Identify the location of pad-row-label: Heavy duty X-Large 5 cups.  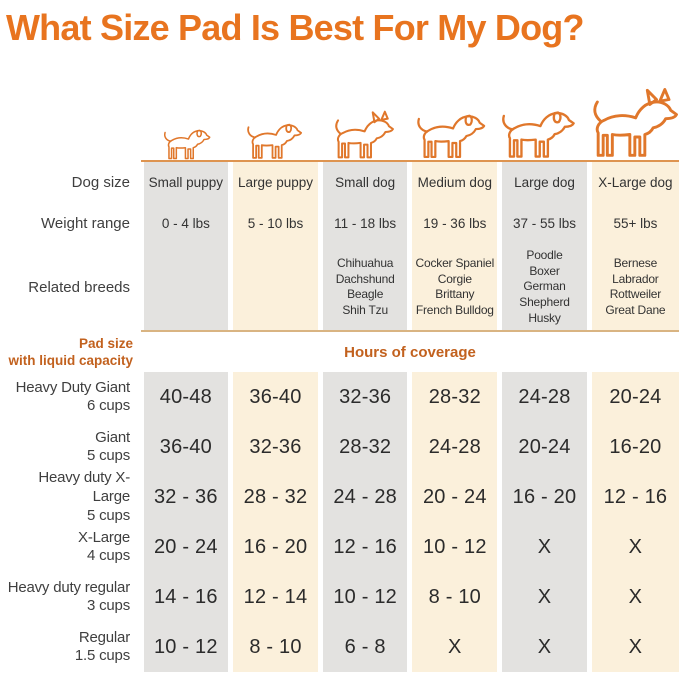
(70, 496).